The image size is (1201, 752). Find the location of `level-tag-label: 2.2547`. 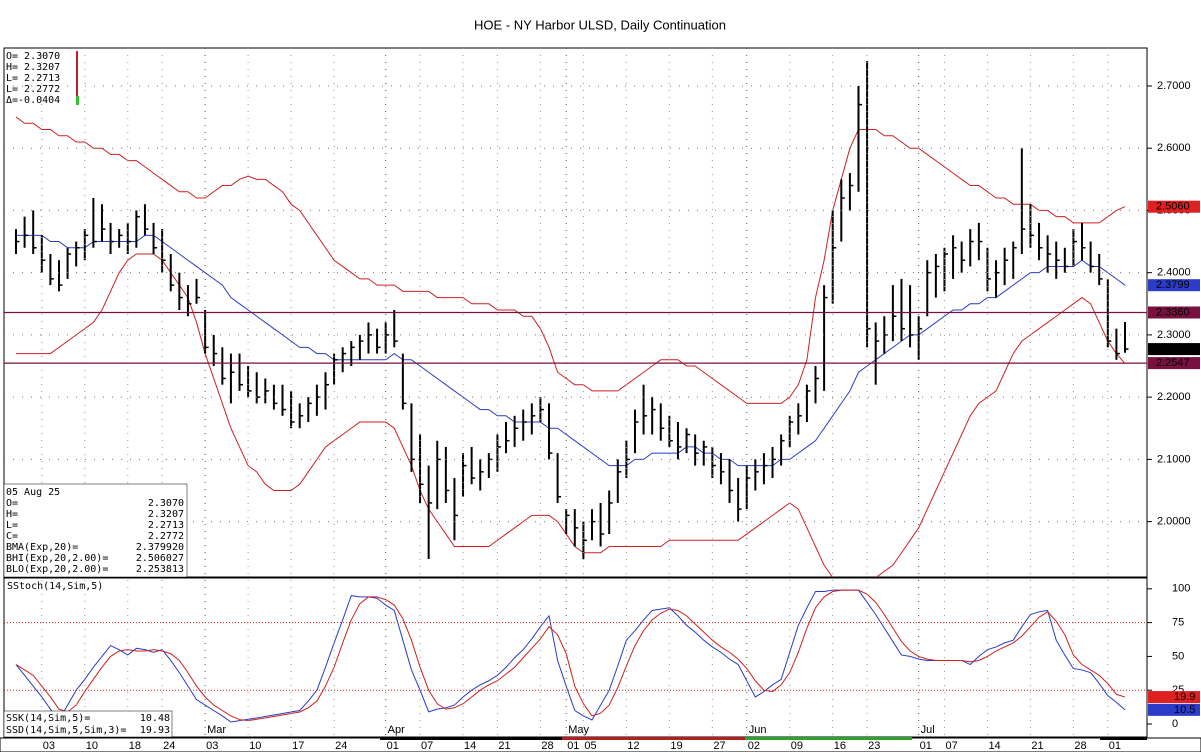

level-tag-label: 2.2547 is located at coordinates (1173, 363).